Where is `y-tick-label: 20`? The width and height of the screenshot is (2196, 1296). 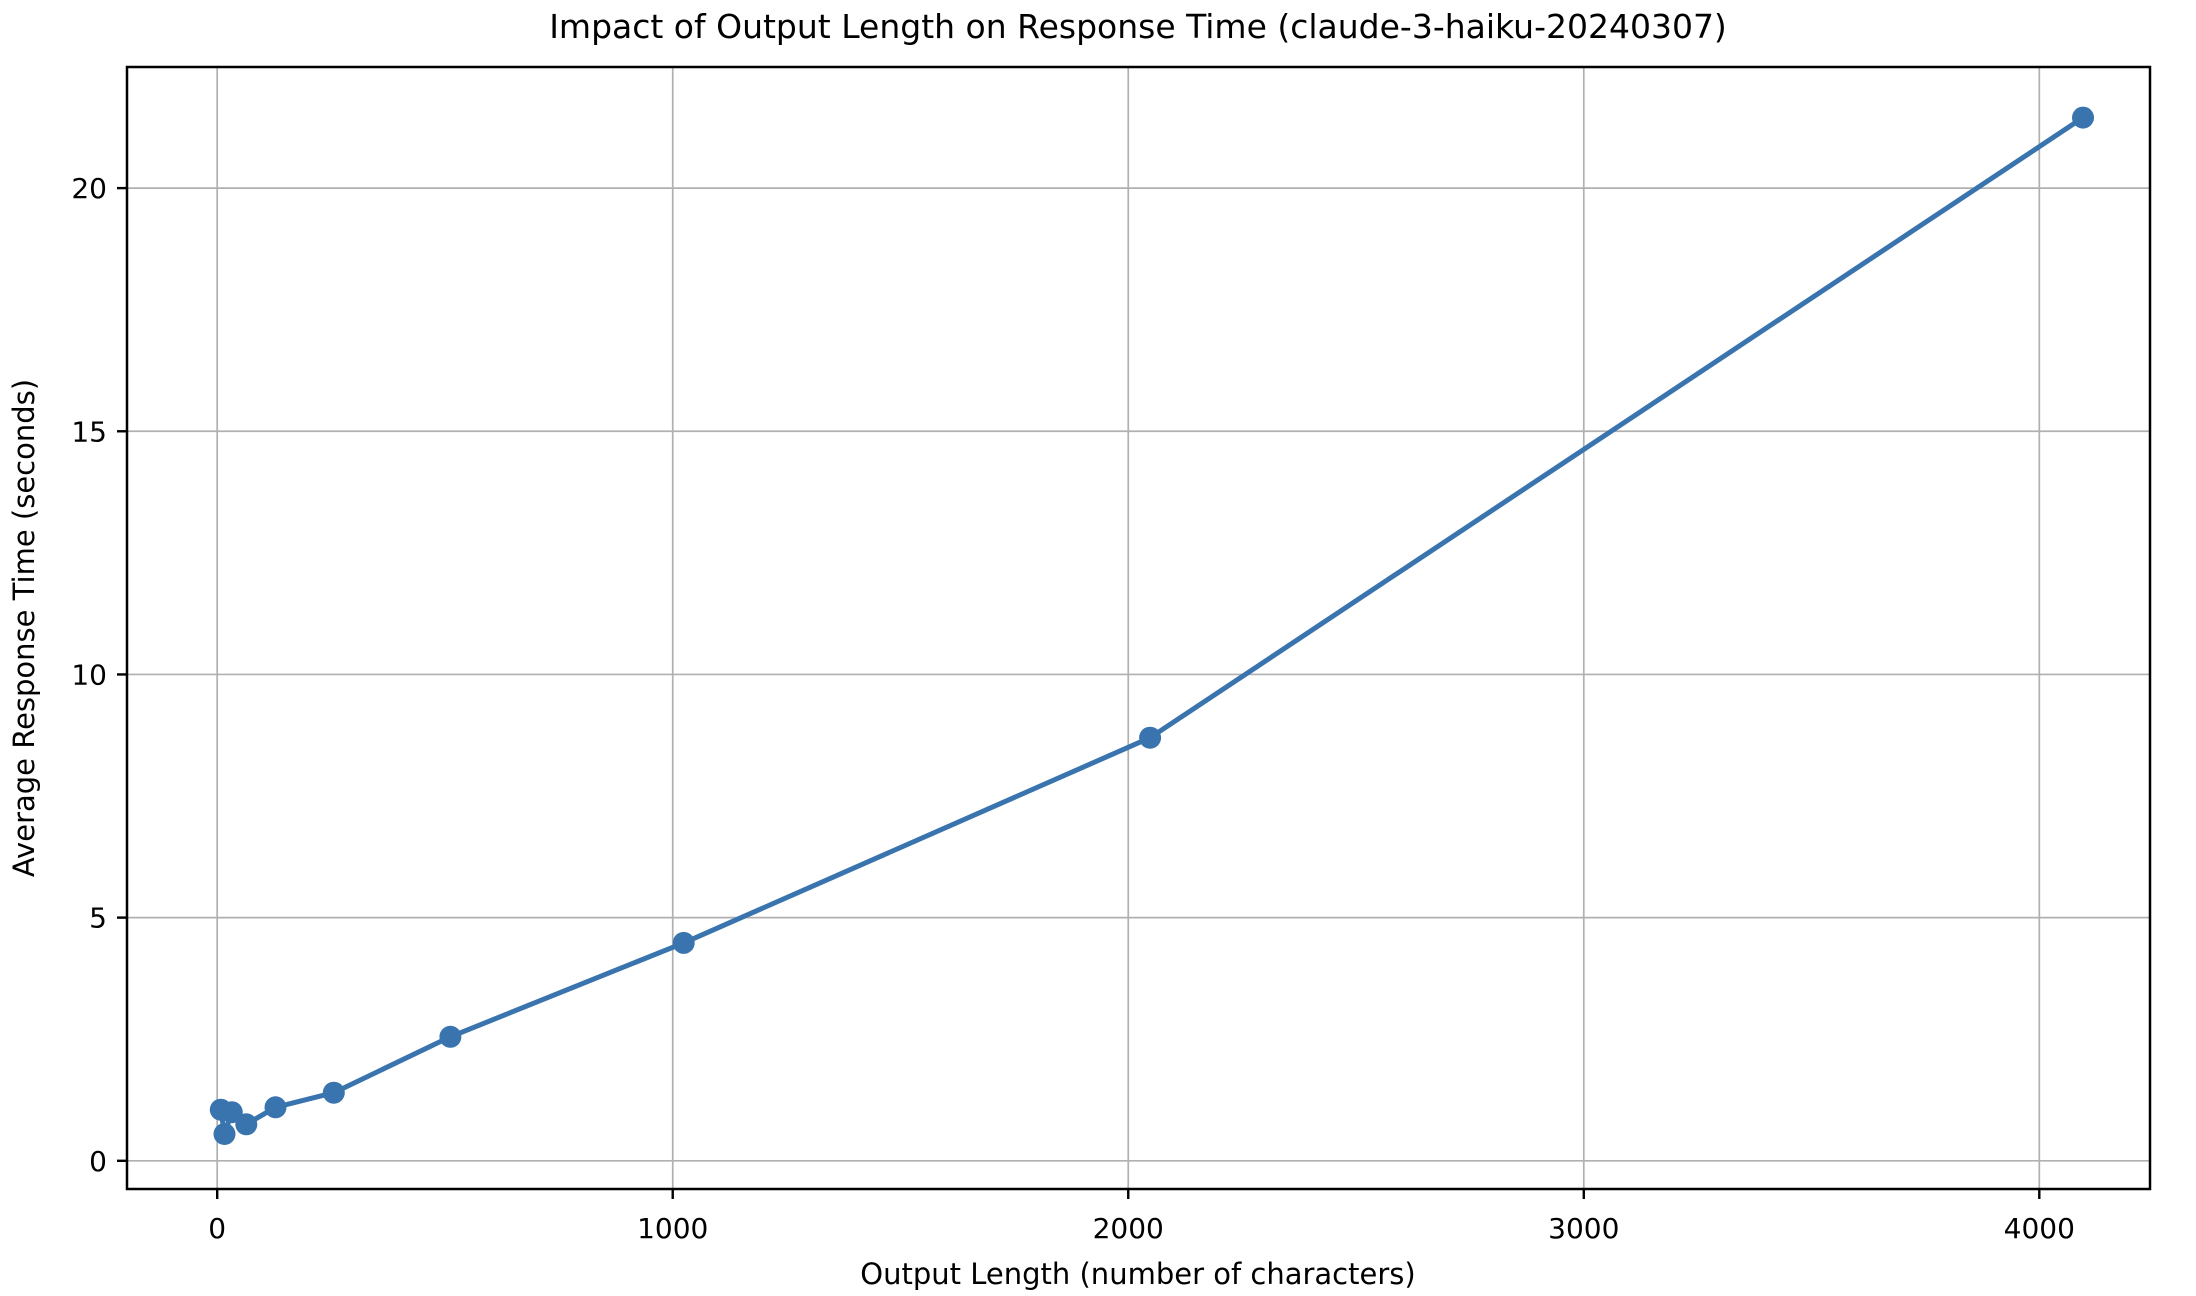
y-tick-label: 20 is located at coordinates (89, 188).